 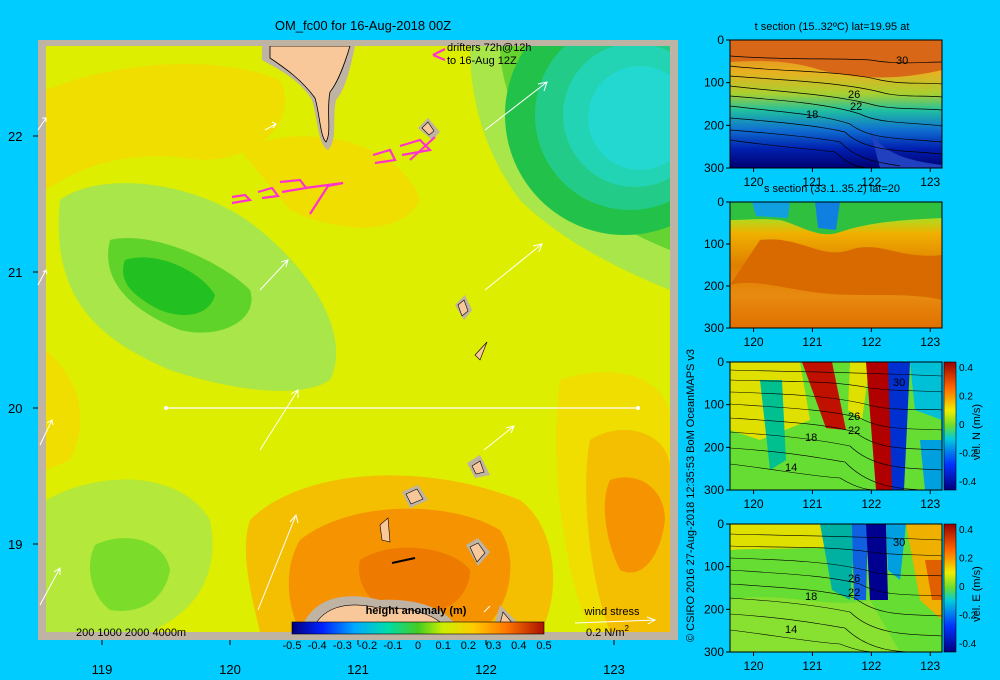 What do you see at coordinates (486, 669) in the screenshot?
I see `map-x-tick-label: 122` at bounding box center [486, 669].